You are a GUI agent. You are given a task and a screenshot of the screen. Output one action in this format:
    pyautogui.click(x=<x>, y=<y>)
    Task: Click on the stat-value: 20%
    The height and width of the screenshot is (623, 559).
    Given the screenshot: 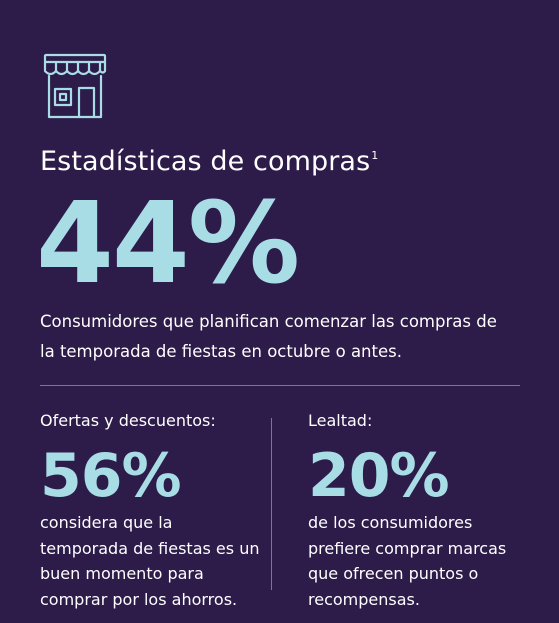 What is the action you would take?
    pyautogui.click(x=379, y=476)
    